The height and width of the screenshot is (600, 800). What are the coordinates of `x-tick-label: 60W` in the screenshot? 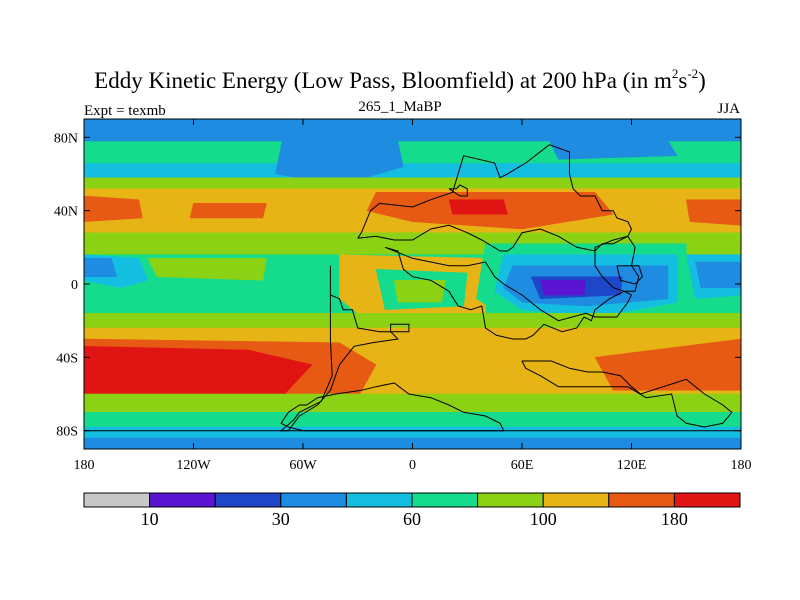 It's located at (303, 465).